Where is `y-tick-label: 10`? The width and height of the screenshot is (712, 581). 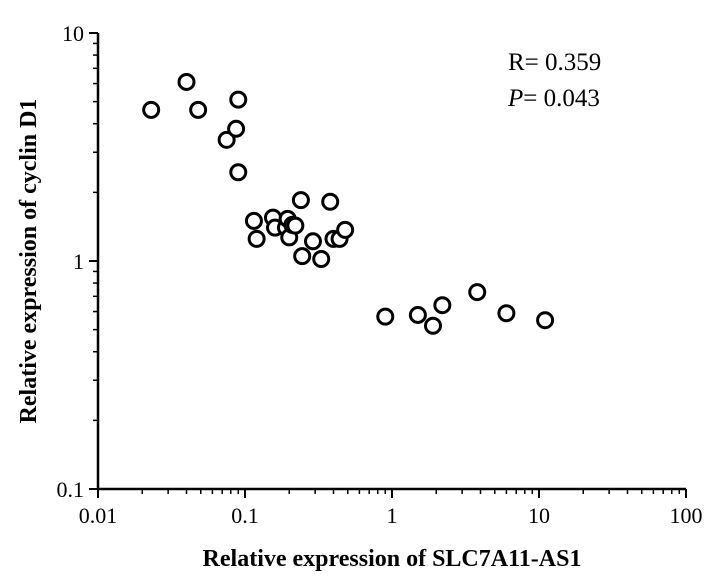 y-tick-label: 10 is located at coordinates (73, 33).